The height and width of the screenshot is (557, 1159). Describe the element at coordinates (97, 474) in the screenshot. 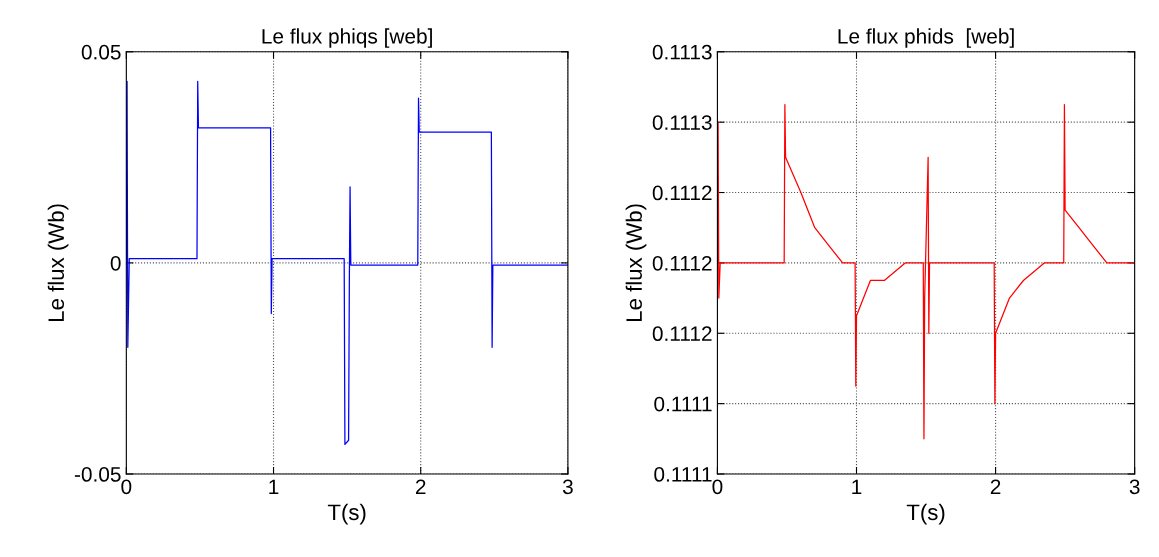

I see `y-tick-label: -0.05` at that location.